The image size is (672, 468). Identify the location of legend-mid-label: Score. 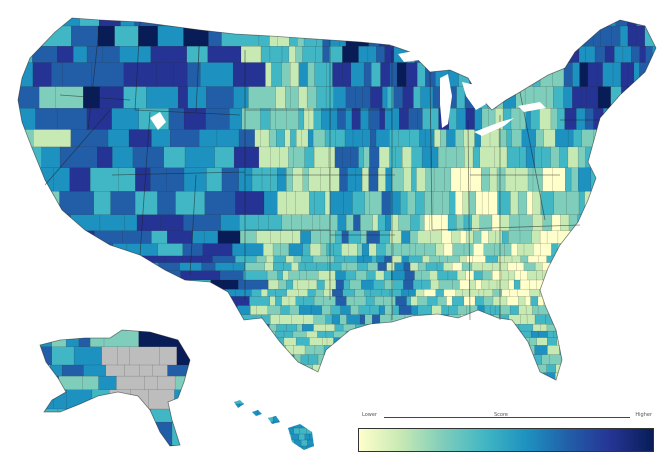
(501, 415).